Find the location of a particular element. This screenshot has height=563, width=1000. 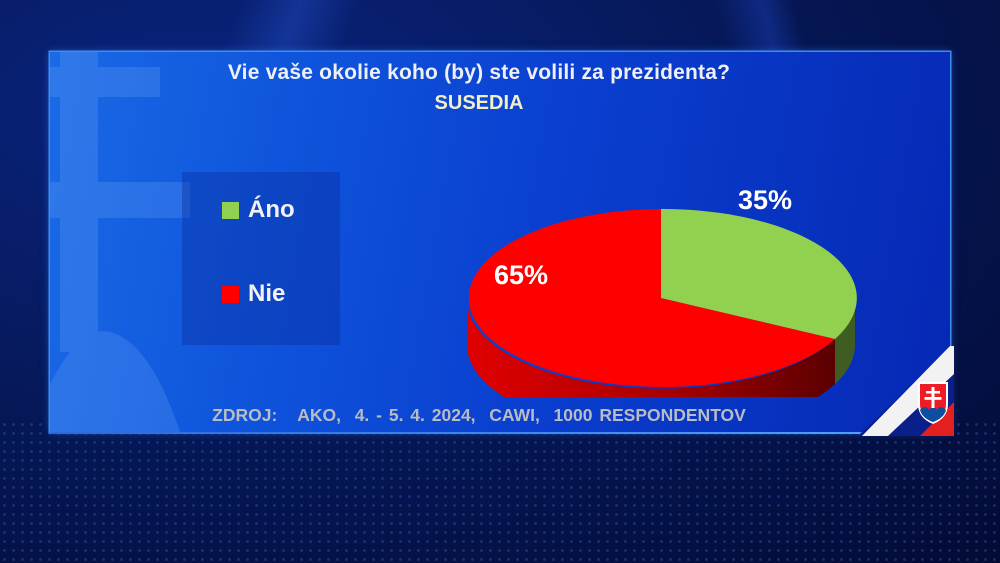

pie-slice-ano is located at coordinates (759, 273).